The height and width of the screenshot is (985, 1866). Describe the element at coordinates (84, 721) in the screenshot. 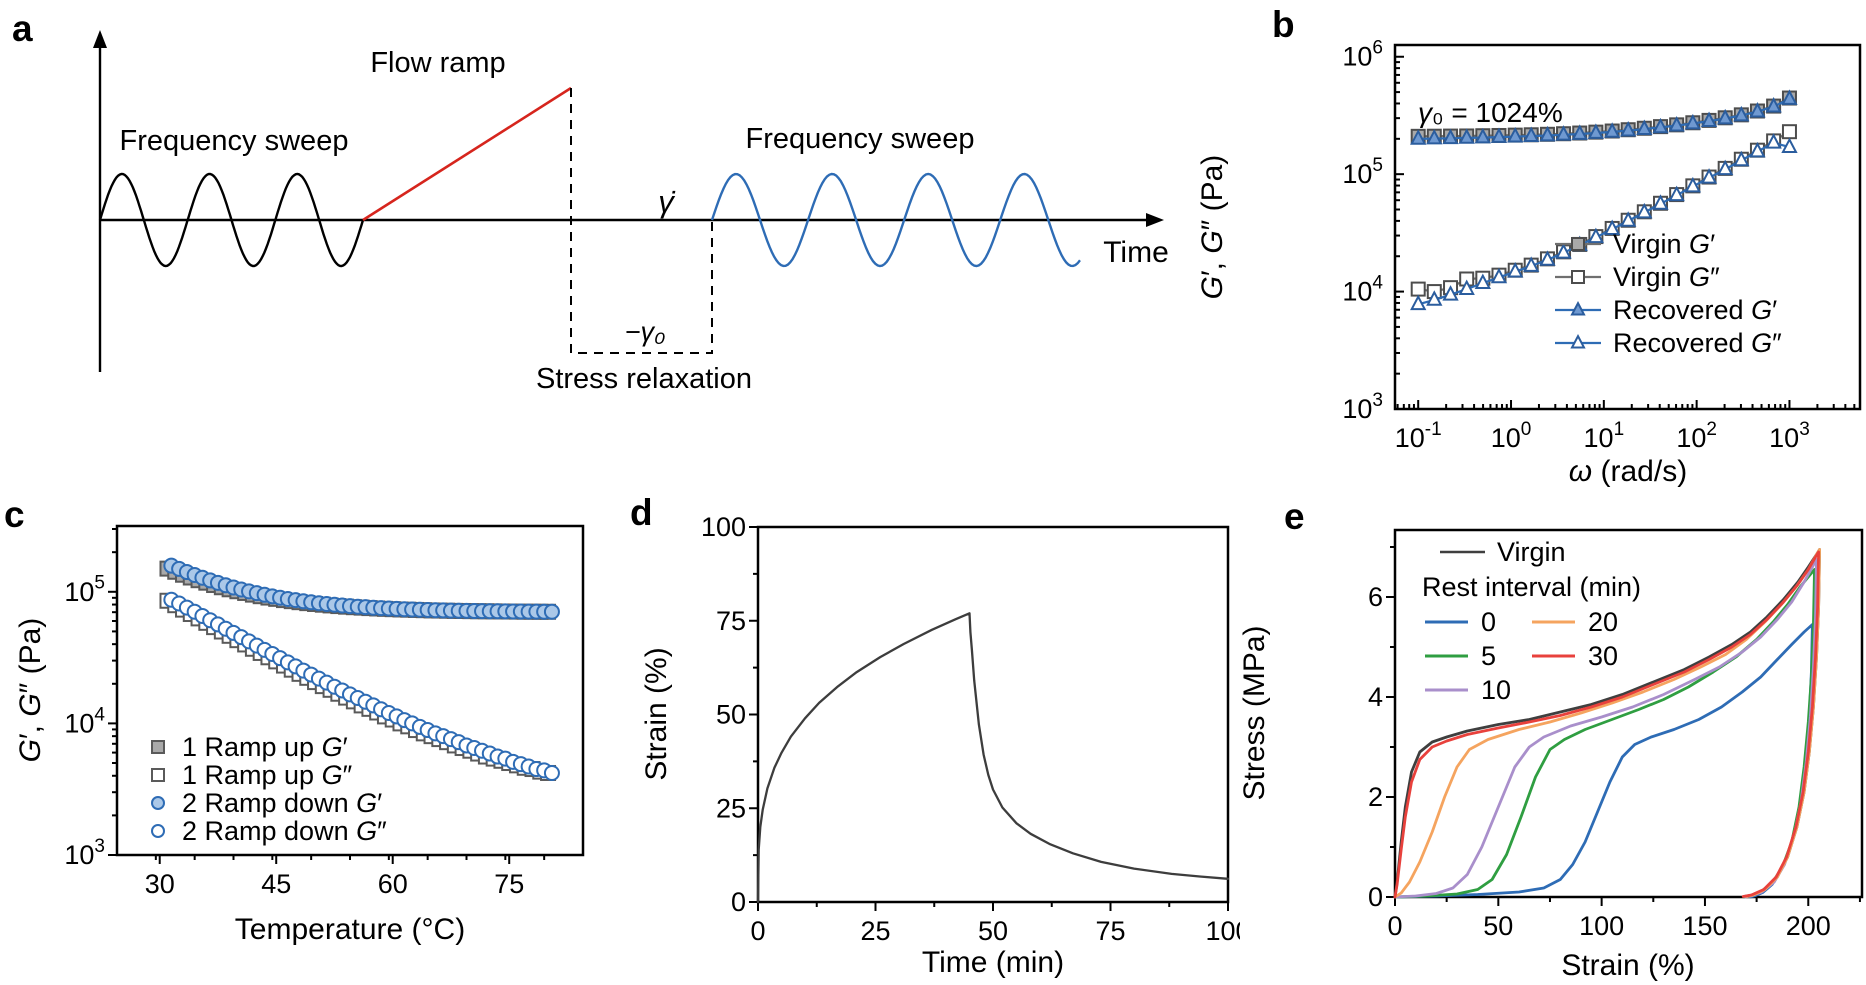

I see `tick-label: 104` at that location.